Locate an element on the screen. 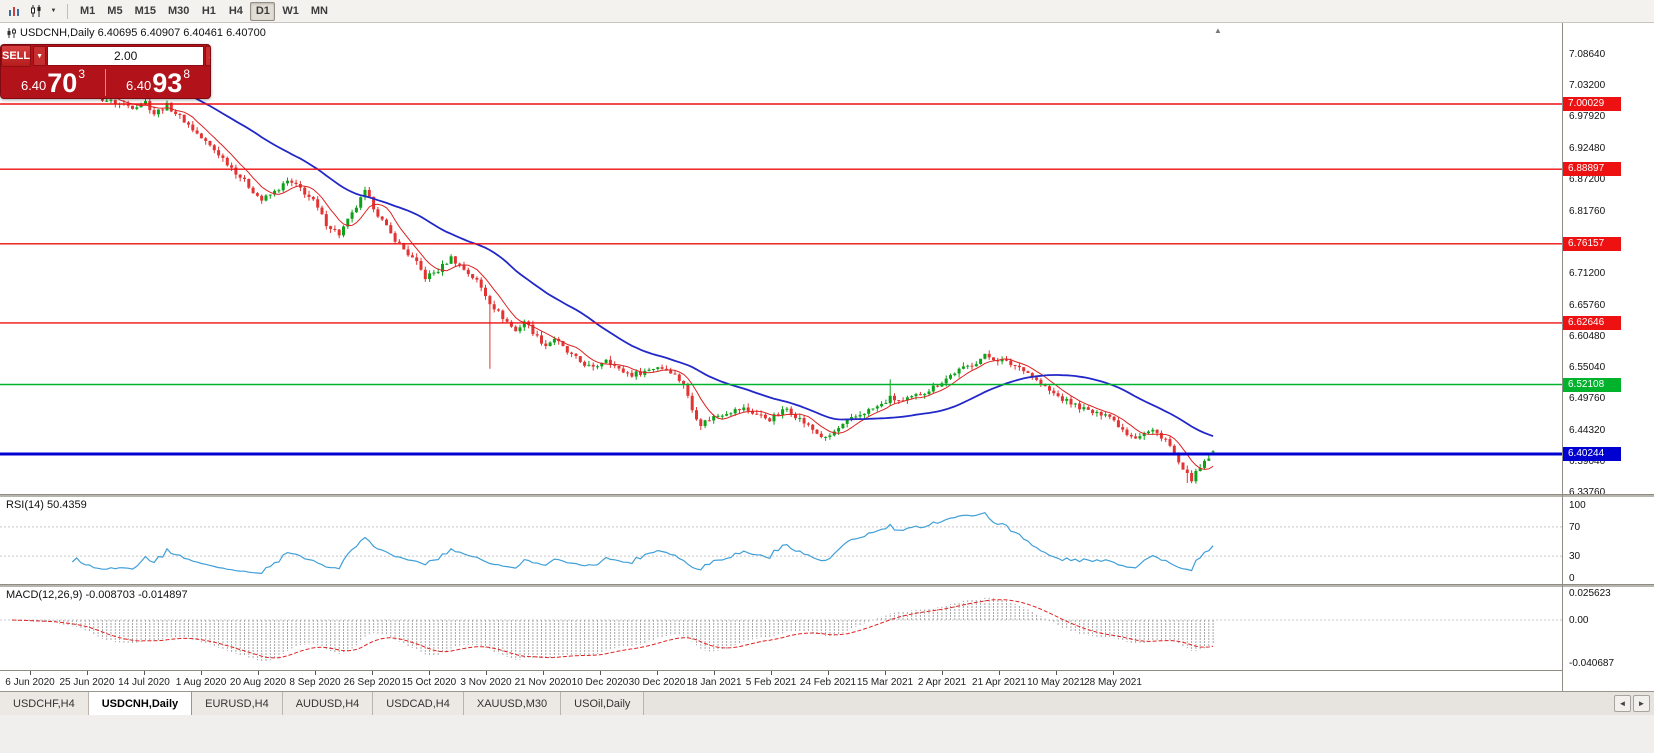 This screenshot has width=1654, height=753. price-level-badge: 6.76157 is located at coordinates (1592, 243).